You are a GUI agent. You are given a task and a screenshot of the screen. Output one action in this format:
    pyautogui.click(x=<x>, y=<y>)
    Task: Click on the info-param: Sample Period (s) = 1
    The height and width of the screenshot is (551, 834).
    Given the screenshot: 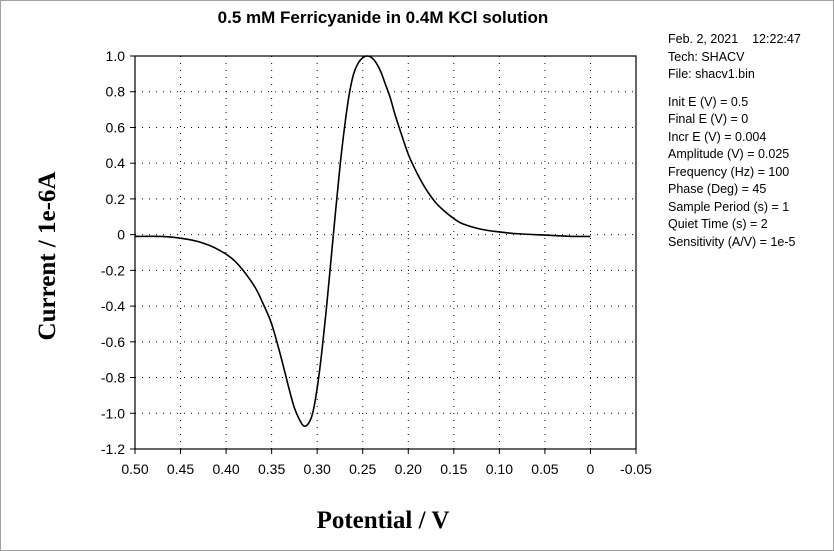 What is the action you would take?
    pyautogui.click(x=729, y=206)
    